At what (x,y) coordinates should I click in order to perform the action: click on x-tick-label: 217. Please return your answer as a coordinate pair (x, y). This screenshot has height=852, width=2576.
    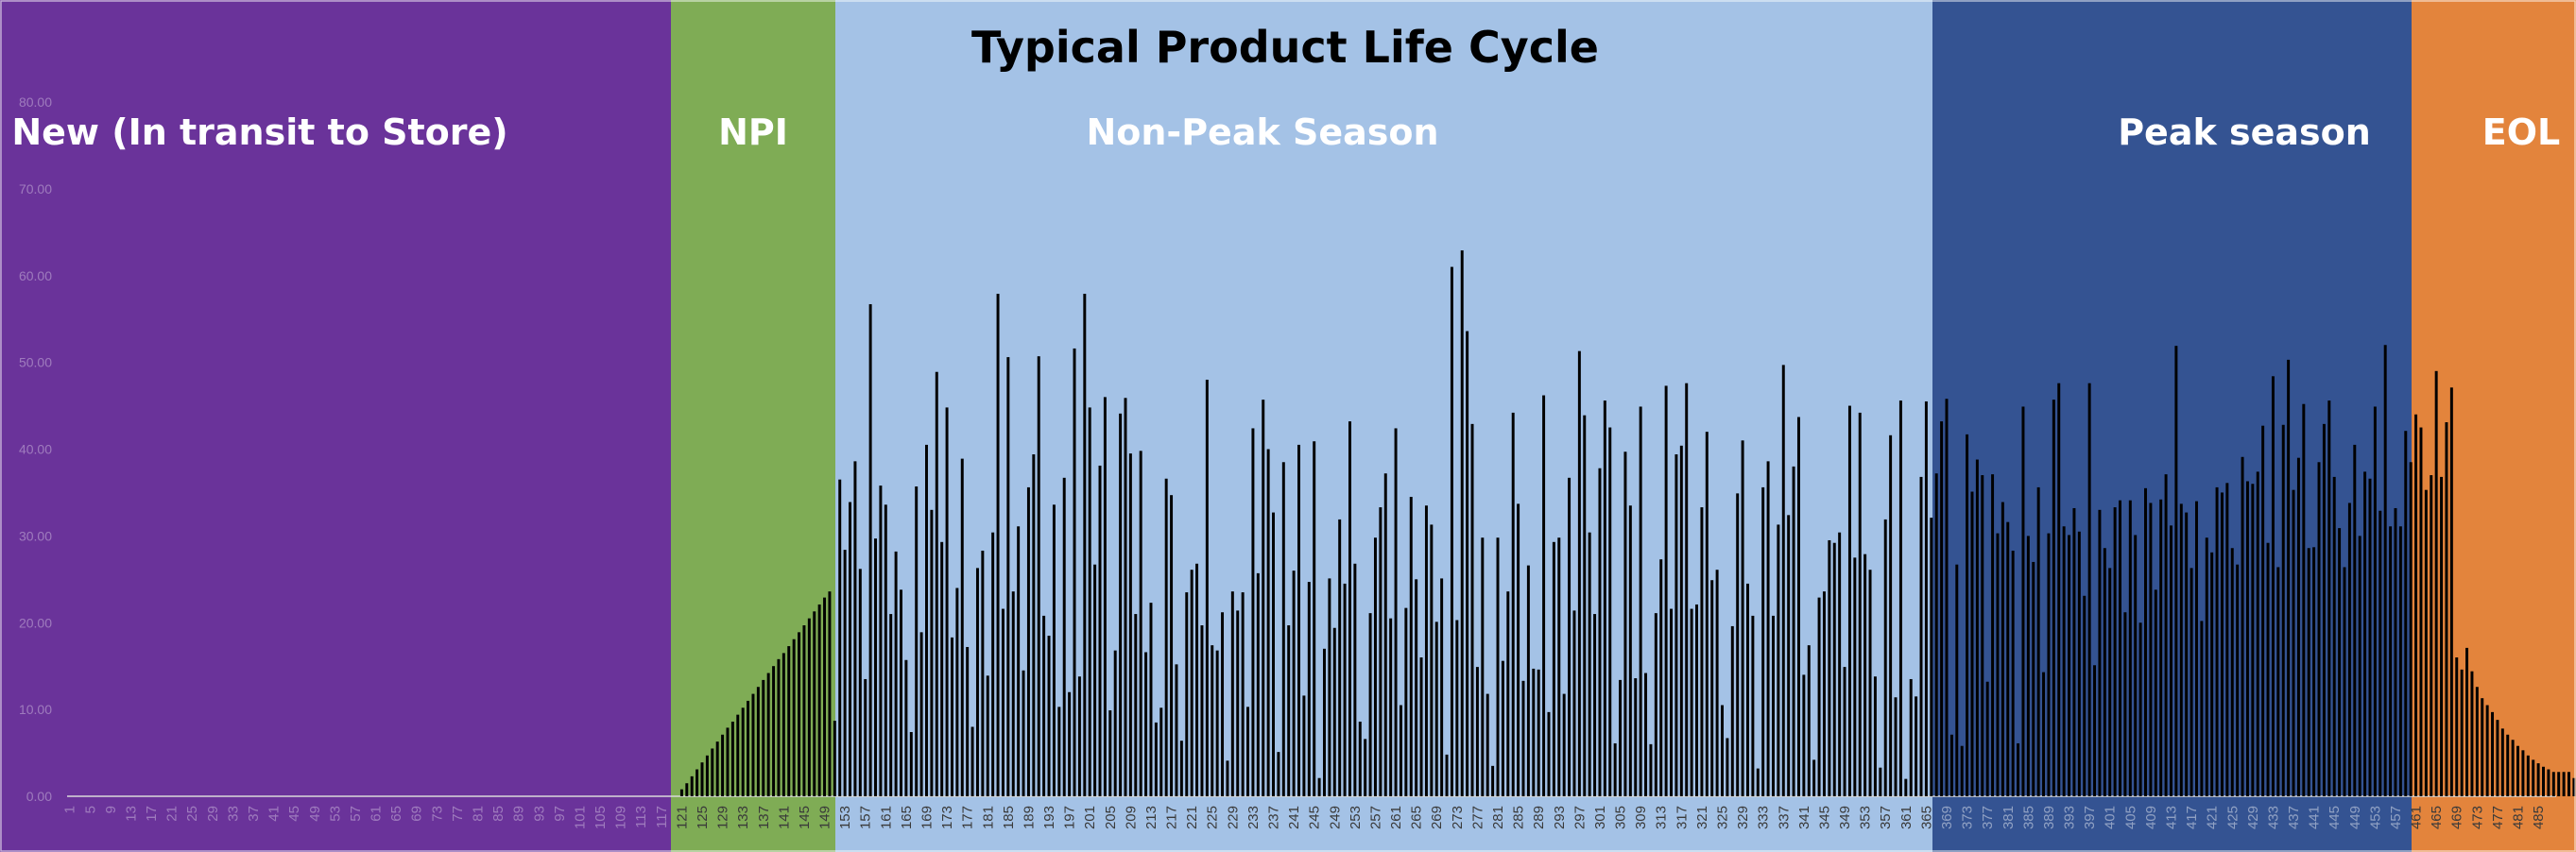
    Looking at the image, I should click on (1172, 817).